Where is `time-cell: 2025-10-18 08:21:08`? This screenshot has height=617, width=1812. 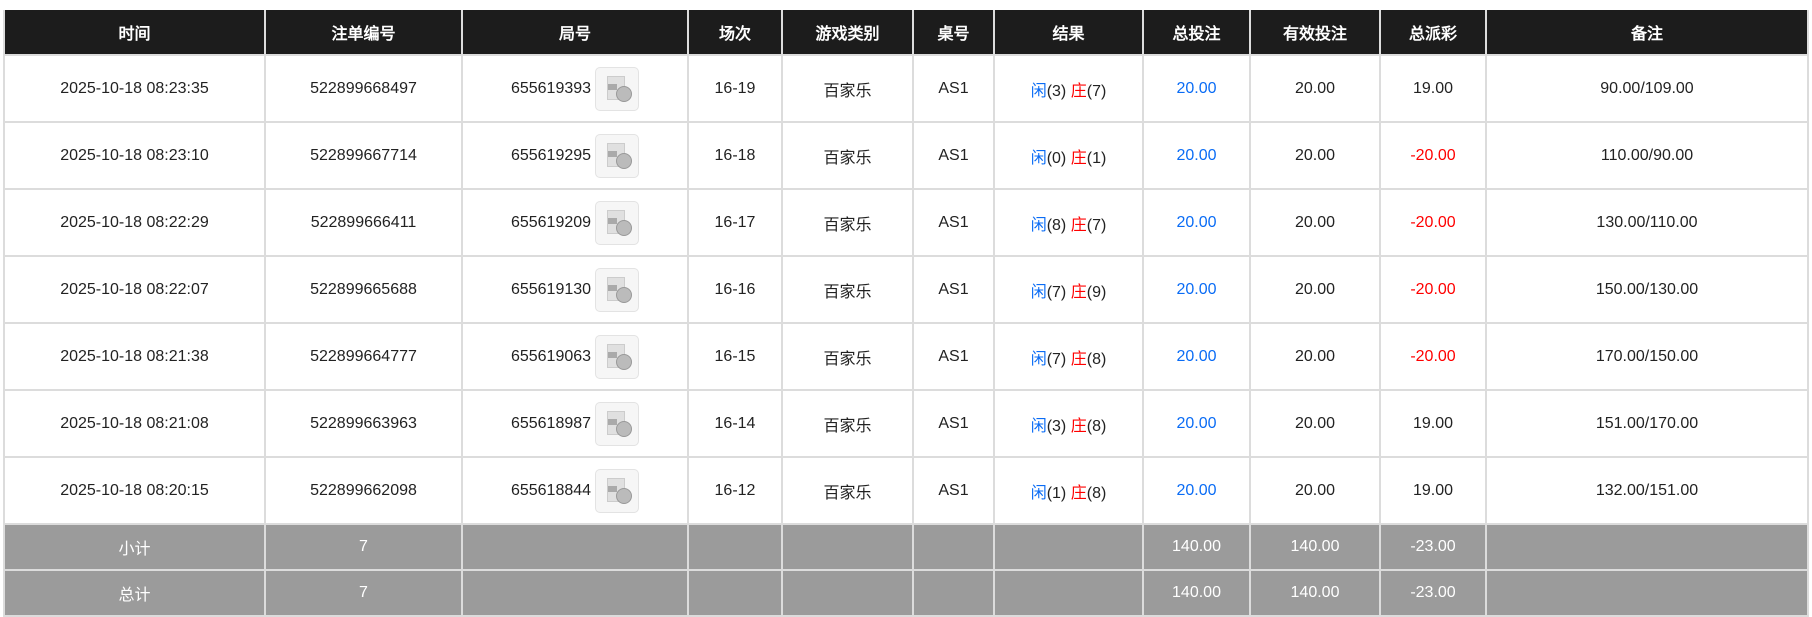
time-cell: 2025-10-18 08:21:08 is located at coordinates (134, 423).